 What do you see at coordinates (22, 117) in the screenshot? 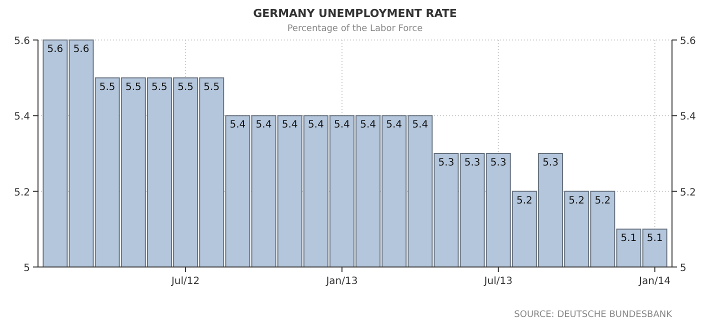
I see `y-tick-label: 5.4` at bounding box center [22, 117].